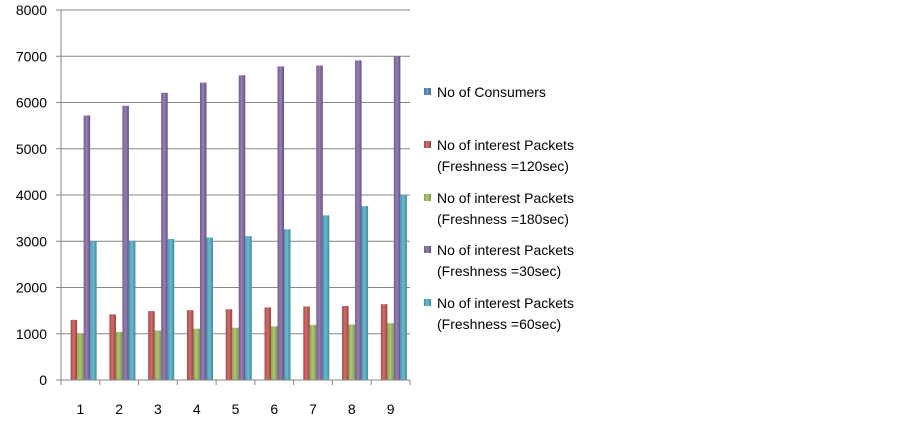  What do you see at coordinates (505, 145) in the screenshot?
I see `legend-label-2: No of interest Packets` at bounding box center [505, 145].